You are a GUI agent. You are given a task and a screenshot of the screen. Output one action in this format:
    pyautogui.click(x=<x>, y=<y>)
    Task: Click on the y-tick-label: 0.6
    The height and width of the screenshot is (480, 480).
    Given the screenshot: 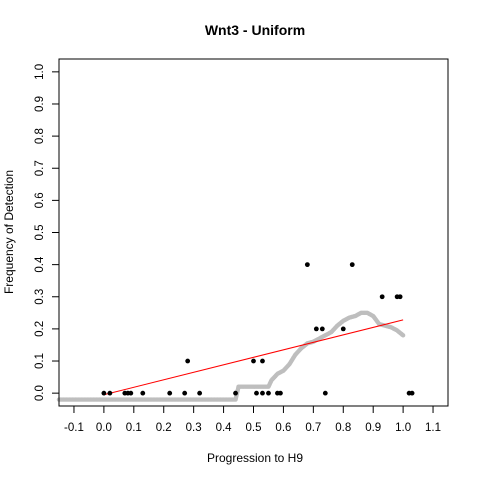 What is the action you would take?
    pyautogui.click(x=40, y=200)
    